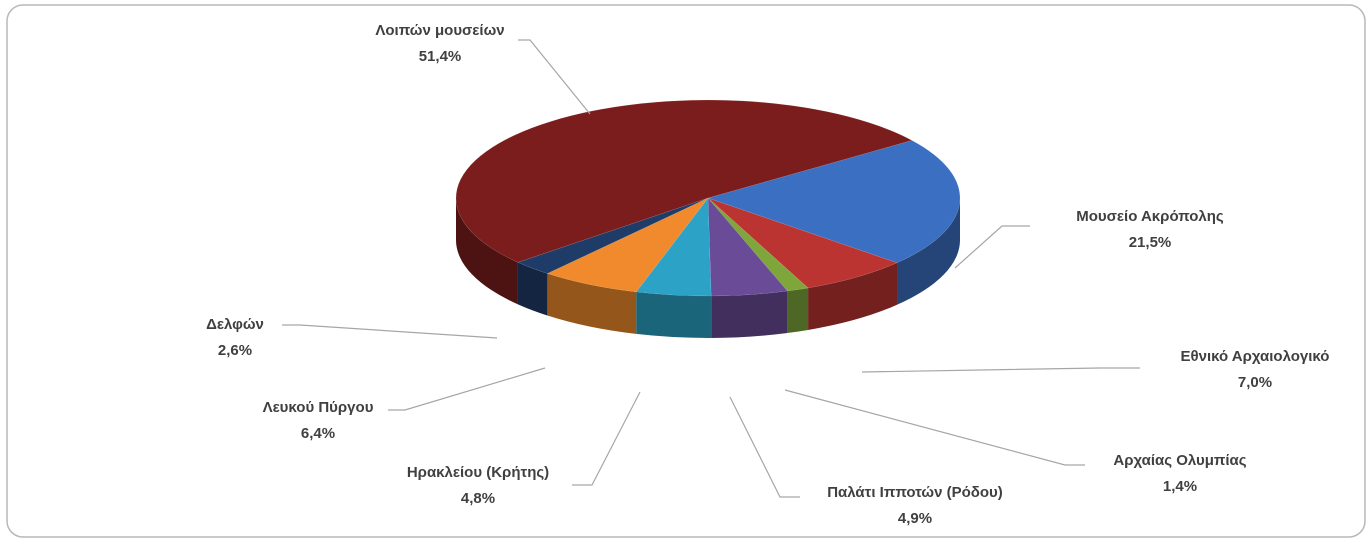 The height and width of the screenshot is (547, 1372). What do you see at coordinates (318, 433) in the screenshot?
I see `slice-value-label: 6,4%` at bounding box center [318, 433].